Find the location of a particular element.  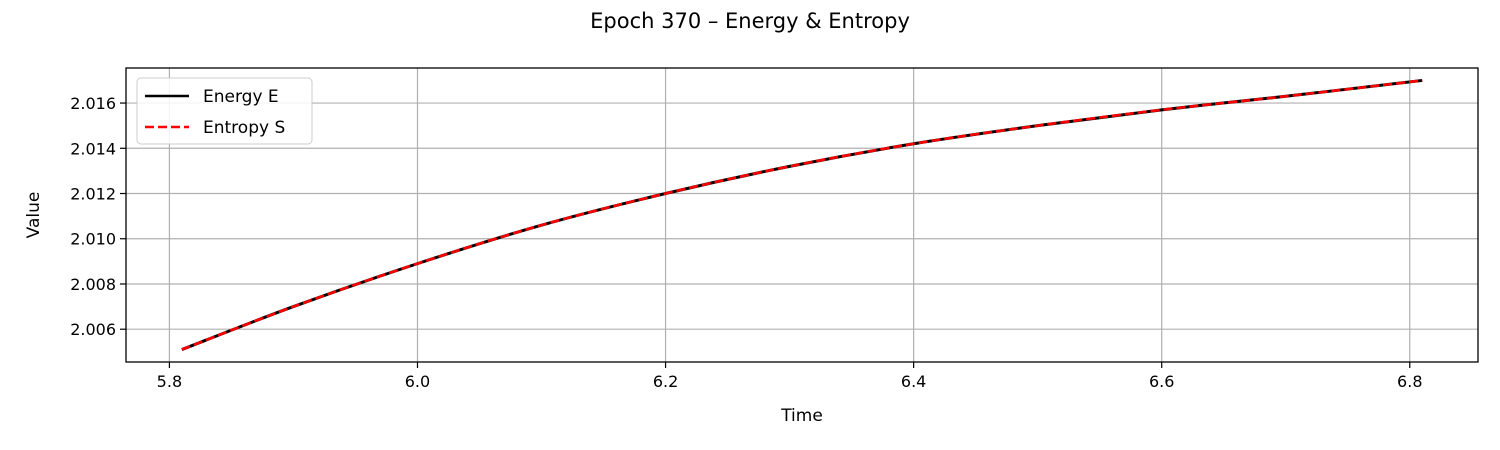

x-tick-label: 6.2 is located at coordinates (665, 381).